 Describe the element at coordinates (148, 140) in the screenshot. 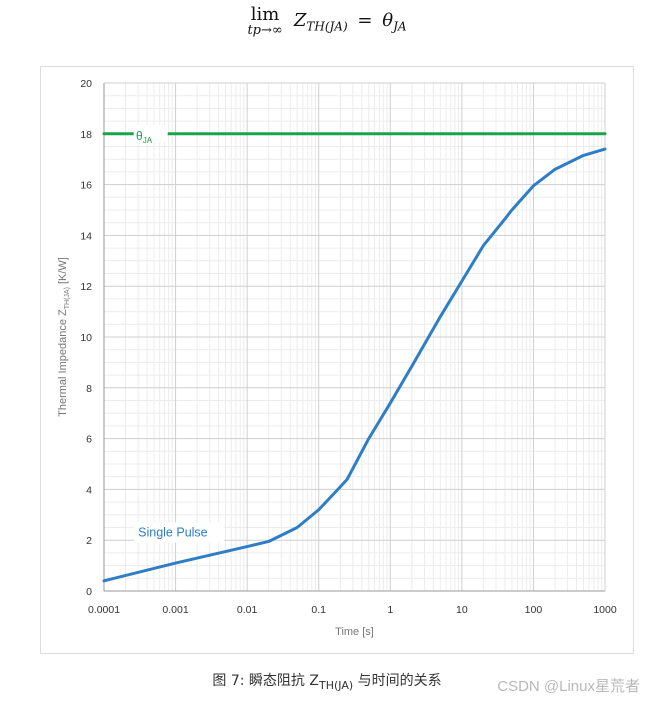

I see `theta-subscript: JA` at that location.